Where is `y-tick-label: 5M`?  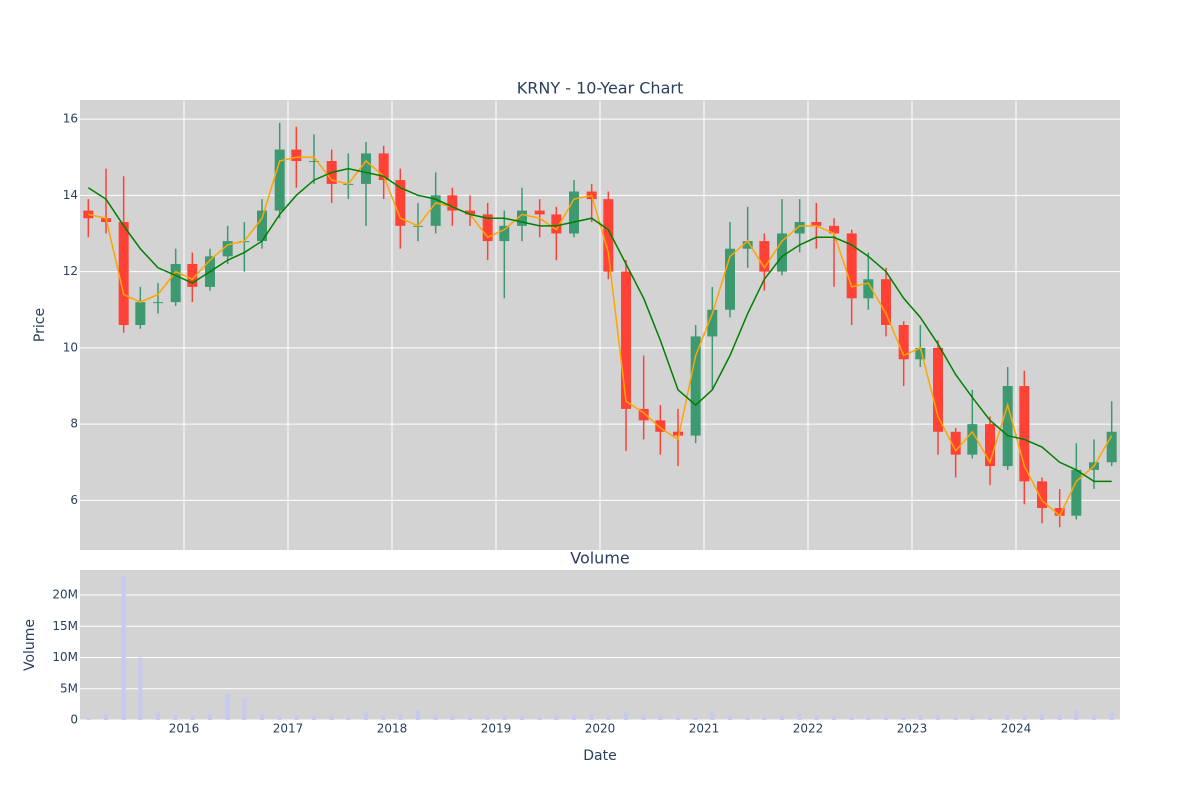
y-tick-label: 5M is located at coordinates (69, 688).